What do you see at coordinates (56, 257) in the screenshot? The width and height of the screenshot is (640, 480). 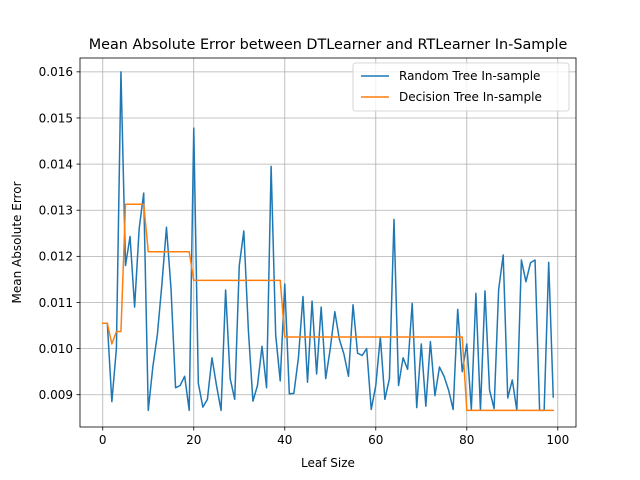 I see `y-tick-label: 0.012` at bounding box center [56, 257].